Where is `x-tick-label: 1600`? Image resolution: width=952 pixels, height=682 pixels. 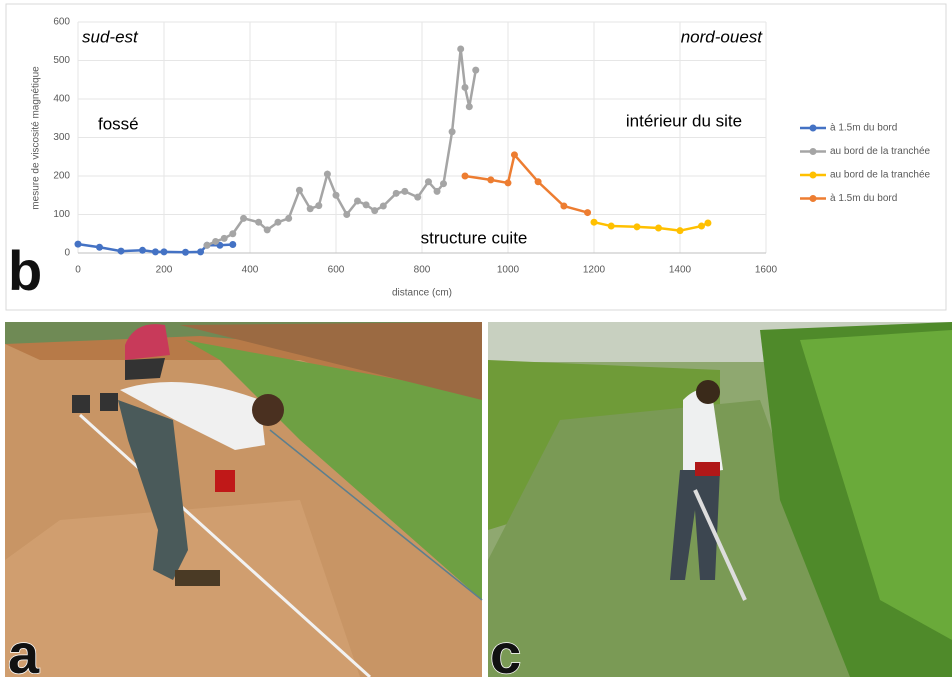
x-tick-label: 1600 is located at coordinates (766, 270).